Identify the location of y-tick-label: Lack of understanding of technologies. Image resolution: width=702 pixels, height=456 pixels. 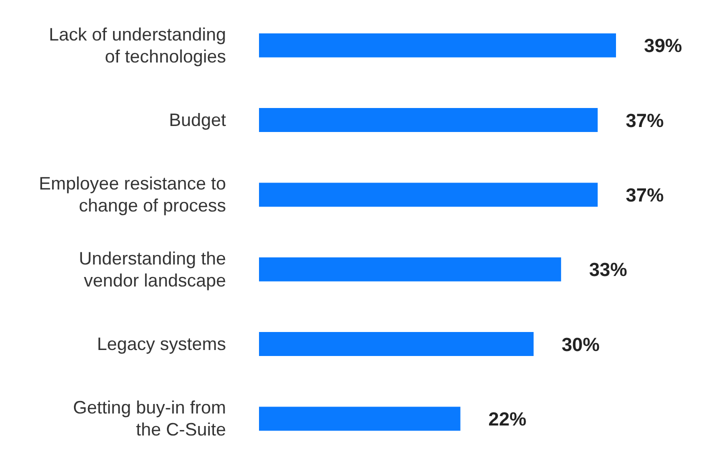
(137, 45).